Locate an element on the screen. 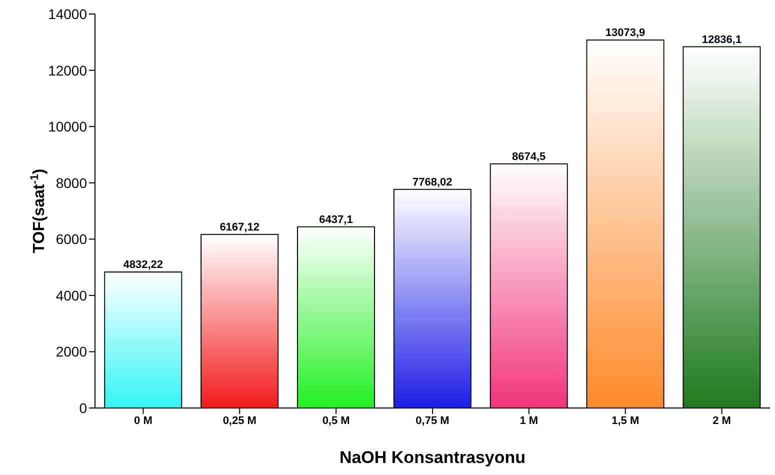  x-tick-label: 0 M is located at coordinates (143, 420).